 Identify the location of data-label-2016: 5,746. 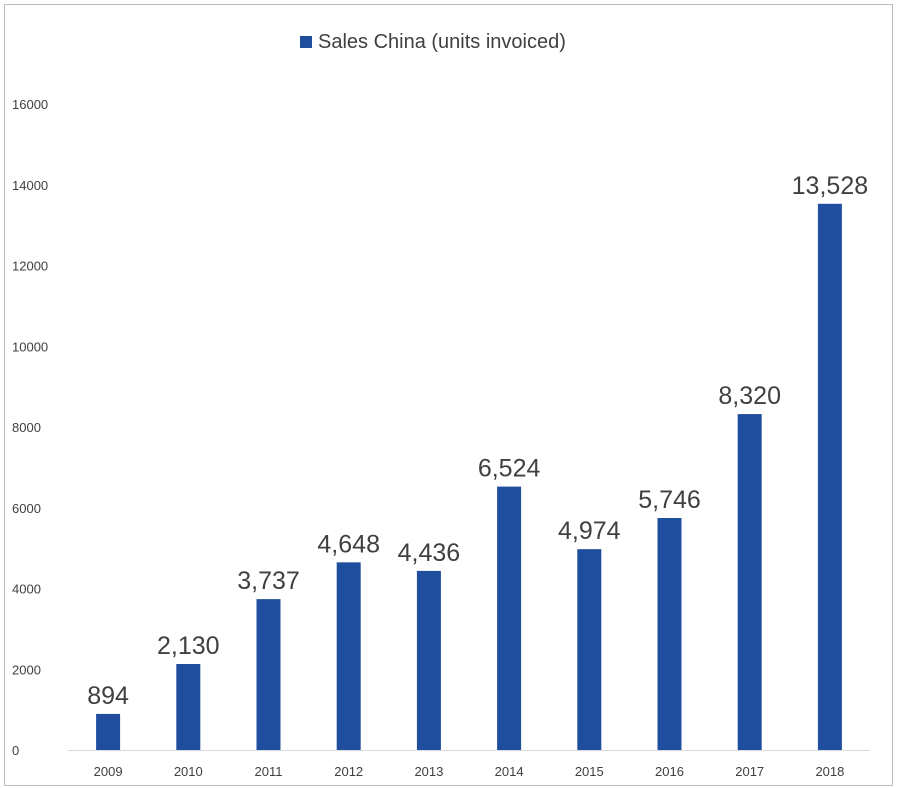
(669, 500).